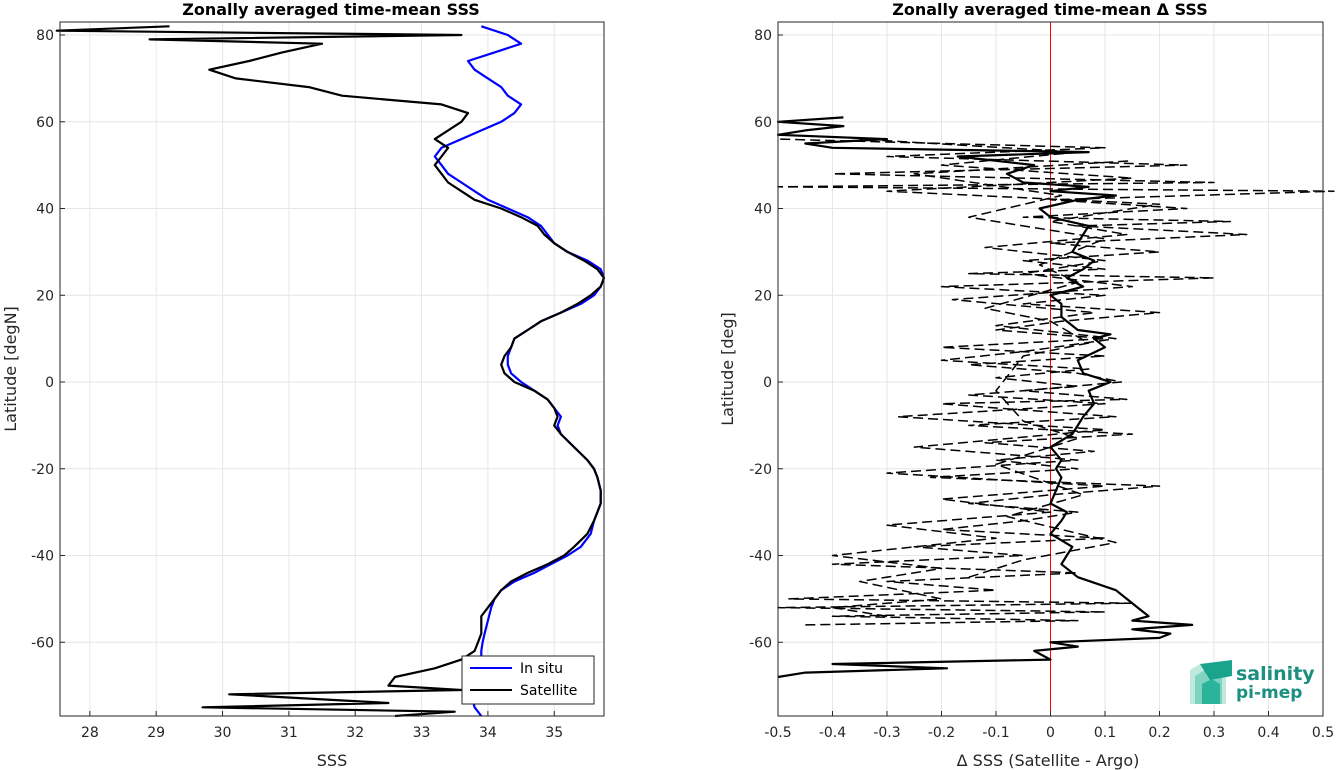 This screenshot has height=770, width=1336. Describe the element at coordinates (45, 210) in the screenshot. I see `tick-label-y-left-40: 40` at that location.